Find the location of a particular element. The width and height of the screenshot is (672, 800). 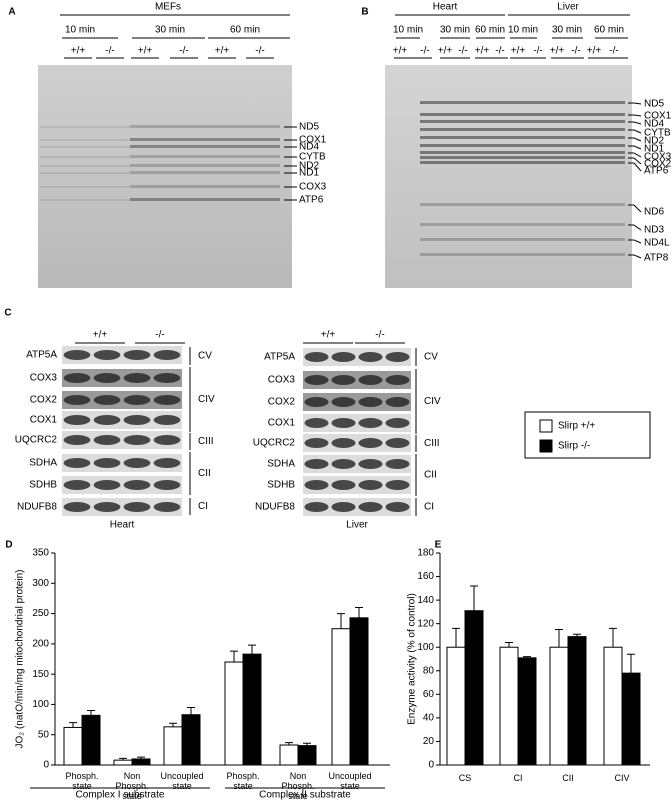

y-tick-label: 40 is located at coordinates (429, 718).